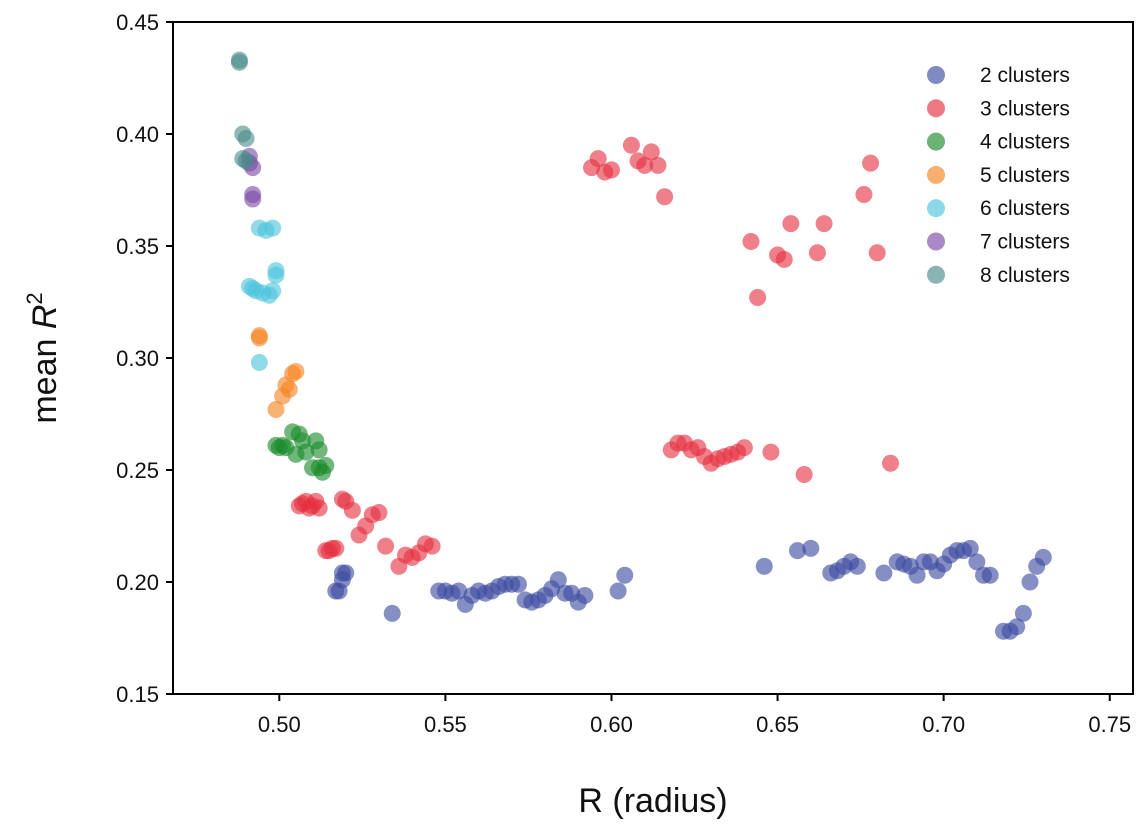 The image size is (1136, 824). What do you see at coordinates (137, 582) in the screenshot?
I see `y-tick-label: 0.20` at bounding box center [137, 582].